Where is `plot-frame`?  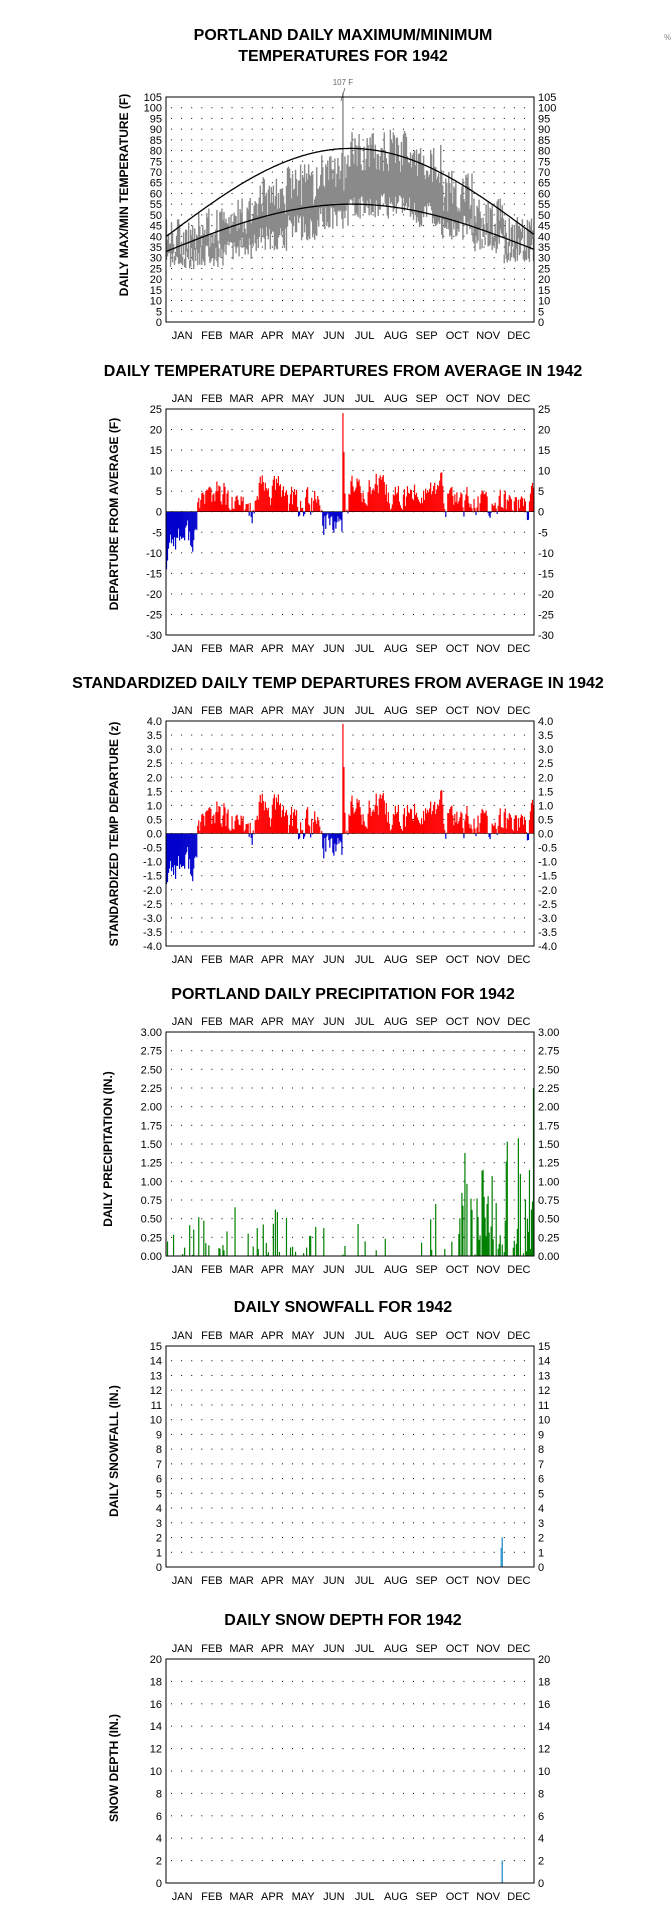 plot-frame is located at coordinates (350, 1456).